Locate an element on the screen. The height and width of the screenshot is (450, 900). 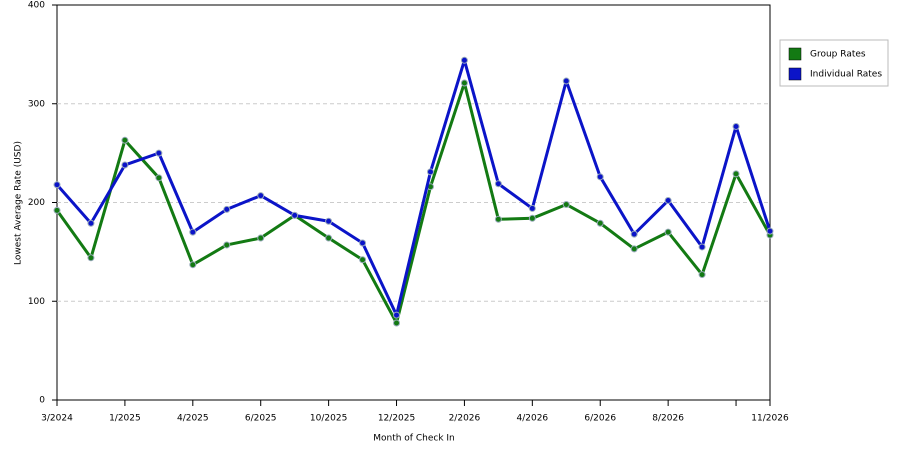
x-tick-label: 3/2024 is located at coordinates (57, 419).